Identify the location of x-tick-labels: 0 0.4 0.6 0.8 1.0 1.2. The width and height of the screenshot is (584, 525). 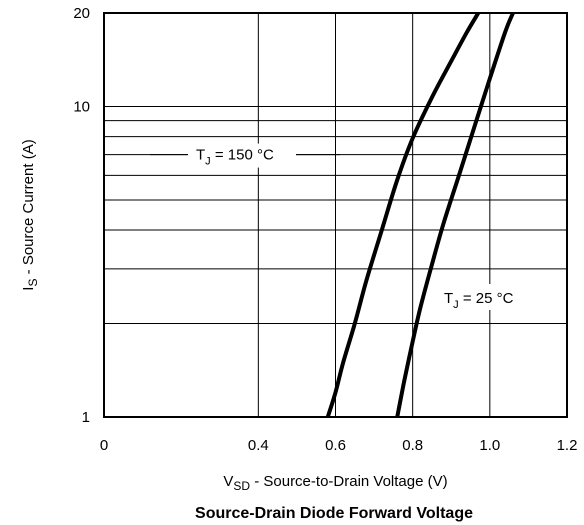
(339, 445).